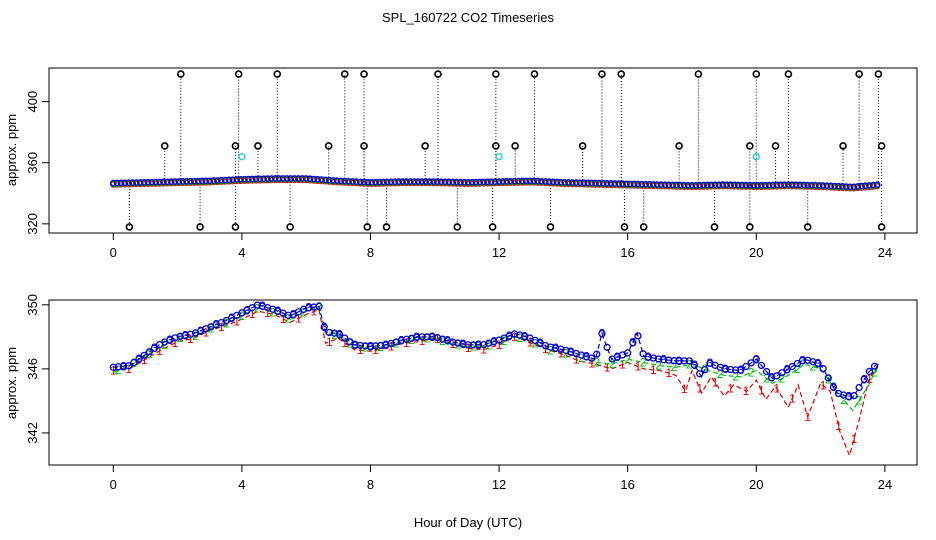 This screenshot has height=540, width=936. Describe the element at coordinates (32, 433) in the screenshot. I see `bottom-y-tick-label: 342` at that location.